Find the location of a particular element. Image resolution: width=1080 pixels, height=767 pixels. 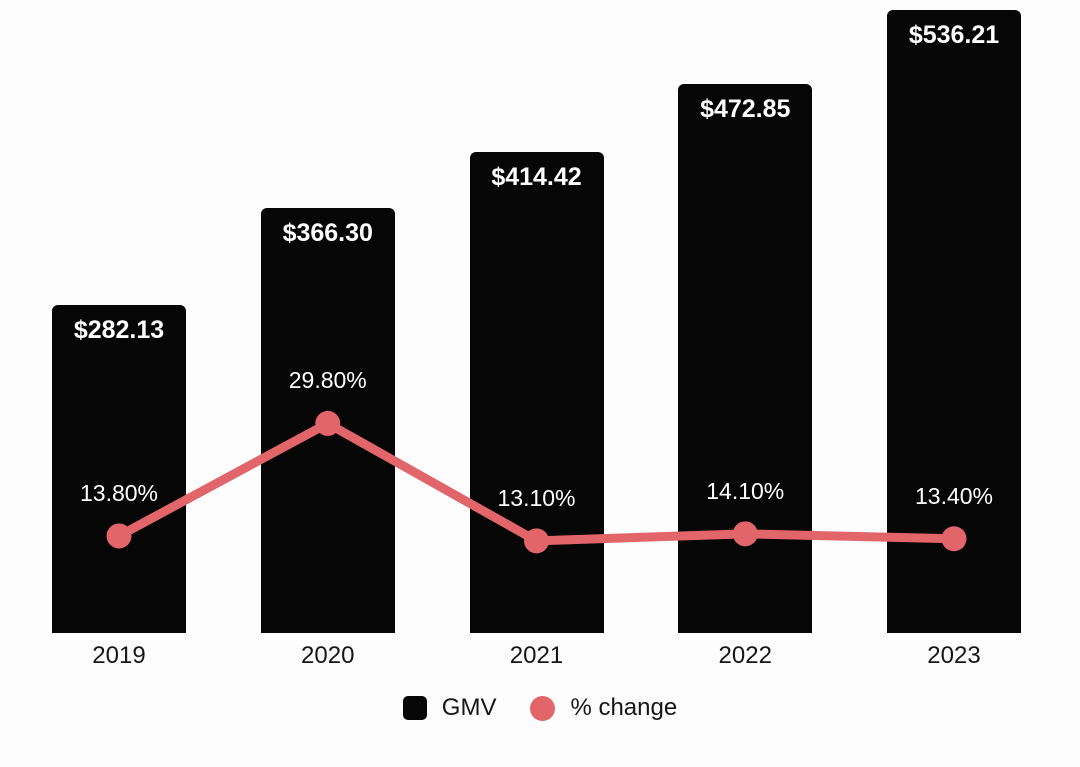

legend-label: GMV is located at coordinates (469, 707).